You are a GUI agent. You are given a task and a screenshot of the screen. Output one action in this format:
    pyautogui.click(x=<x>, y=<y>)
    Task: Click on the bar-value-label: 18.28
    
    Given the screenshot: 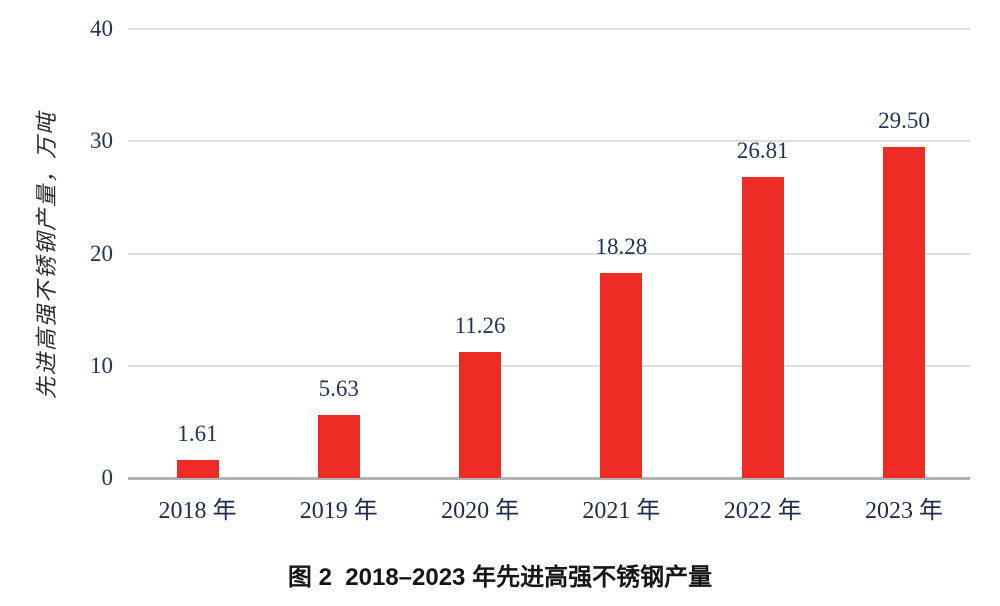 What is the action you would take?
    pyautogui.click(x=621, y=246)
    